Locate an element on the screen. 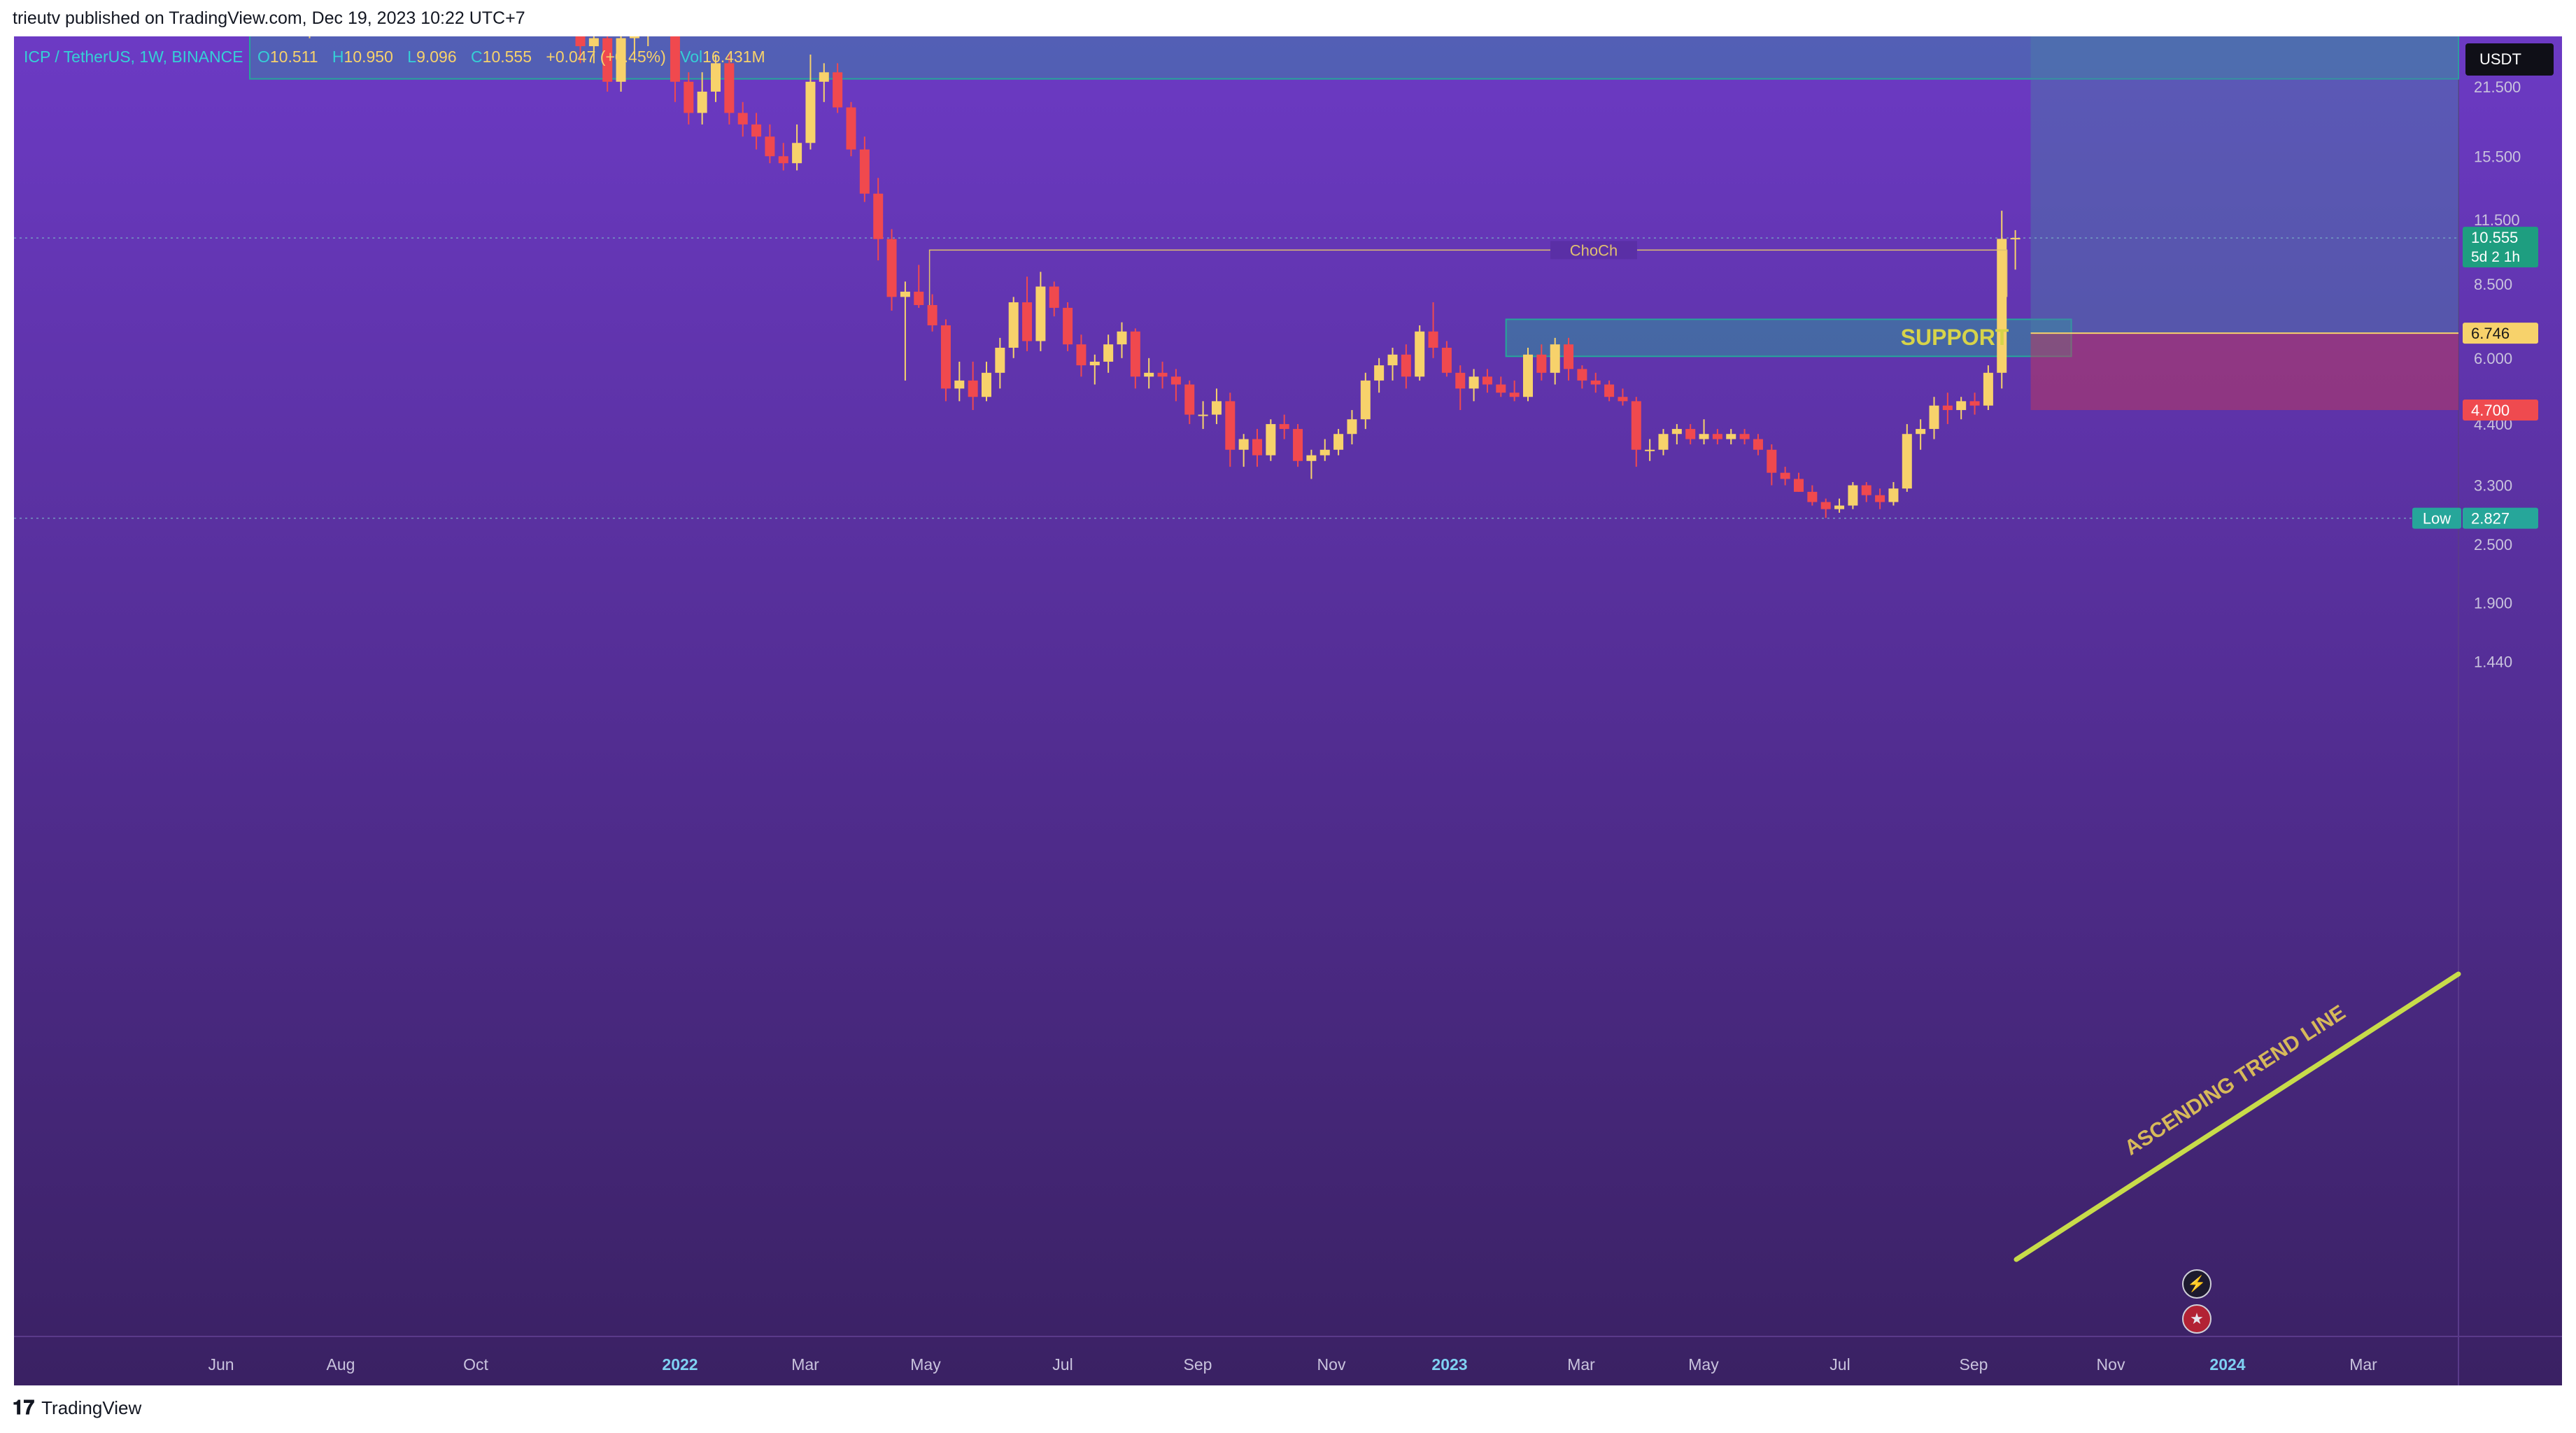 The height and width of the screenshot is (1433, 2576). long-position-stop-zone is located at coordinates (2244, 372).